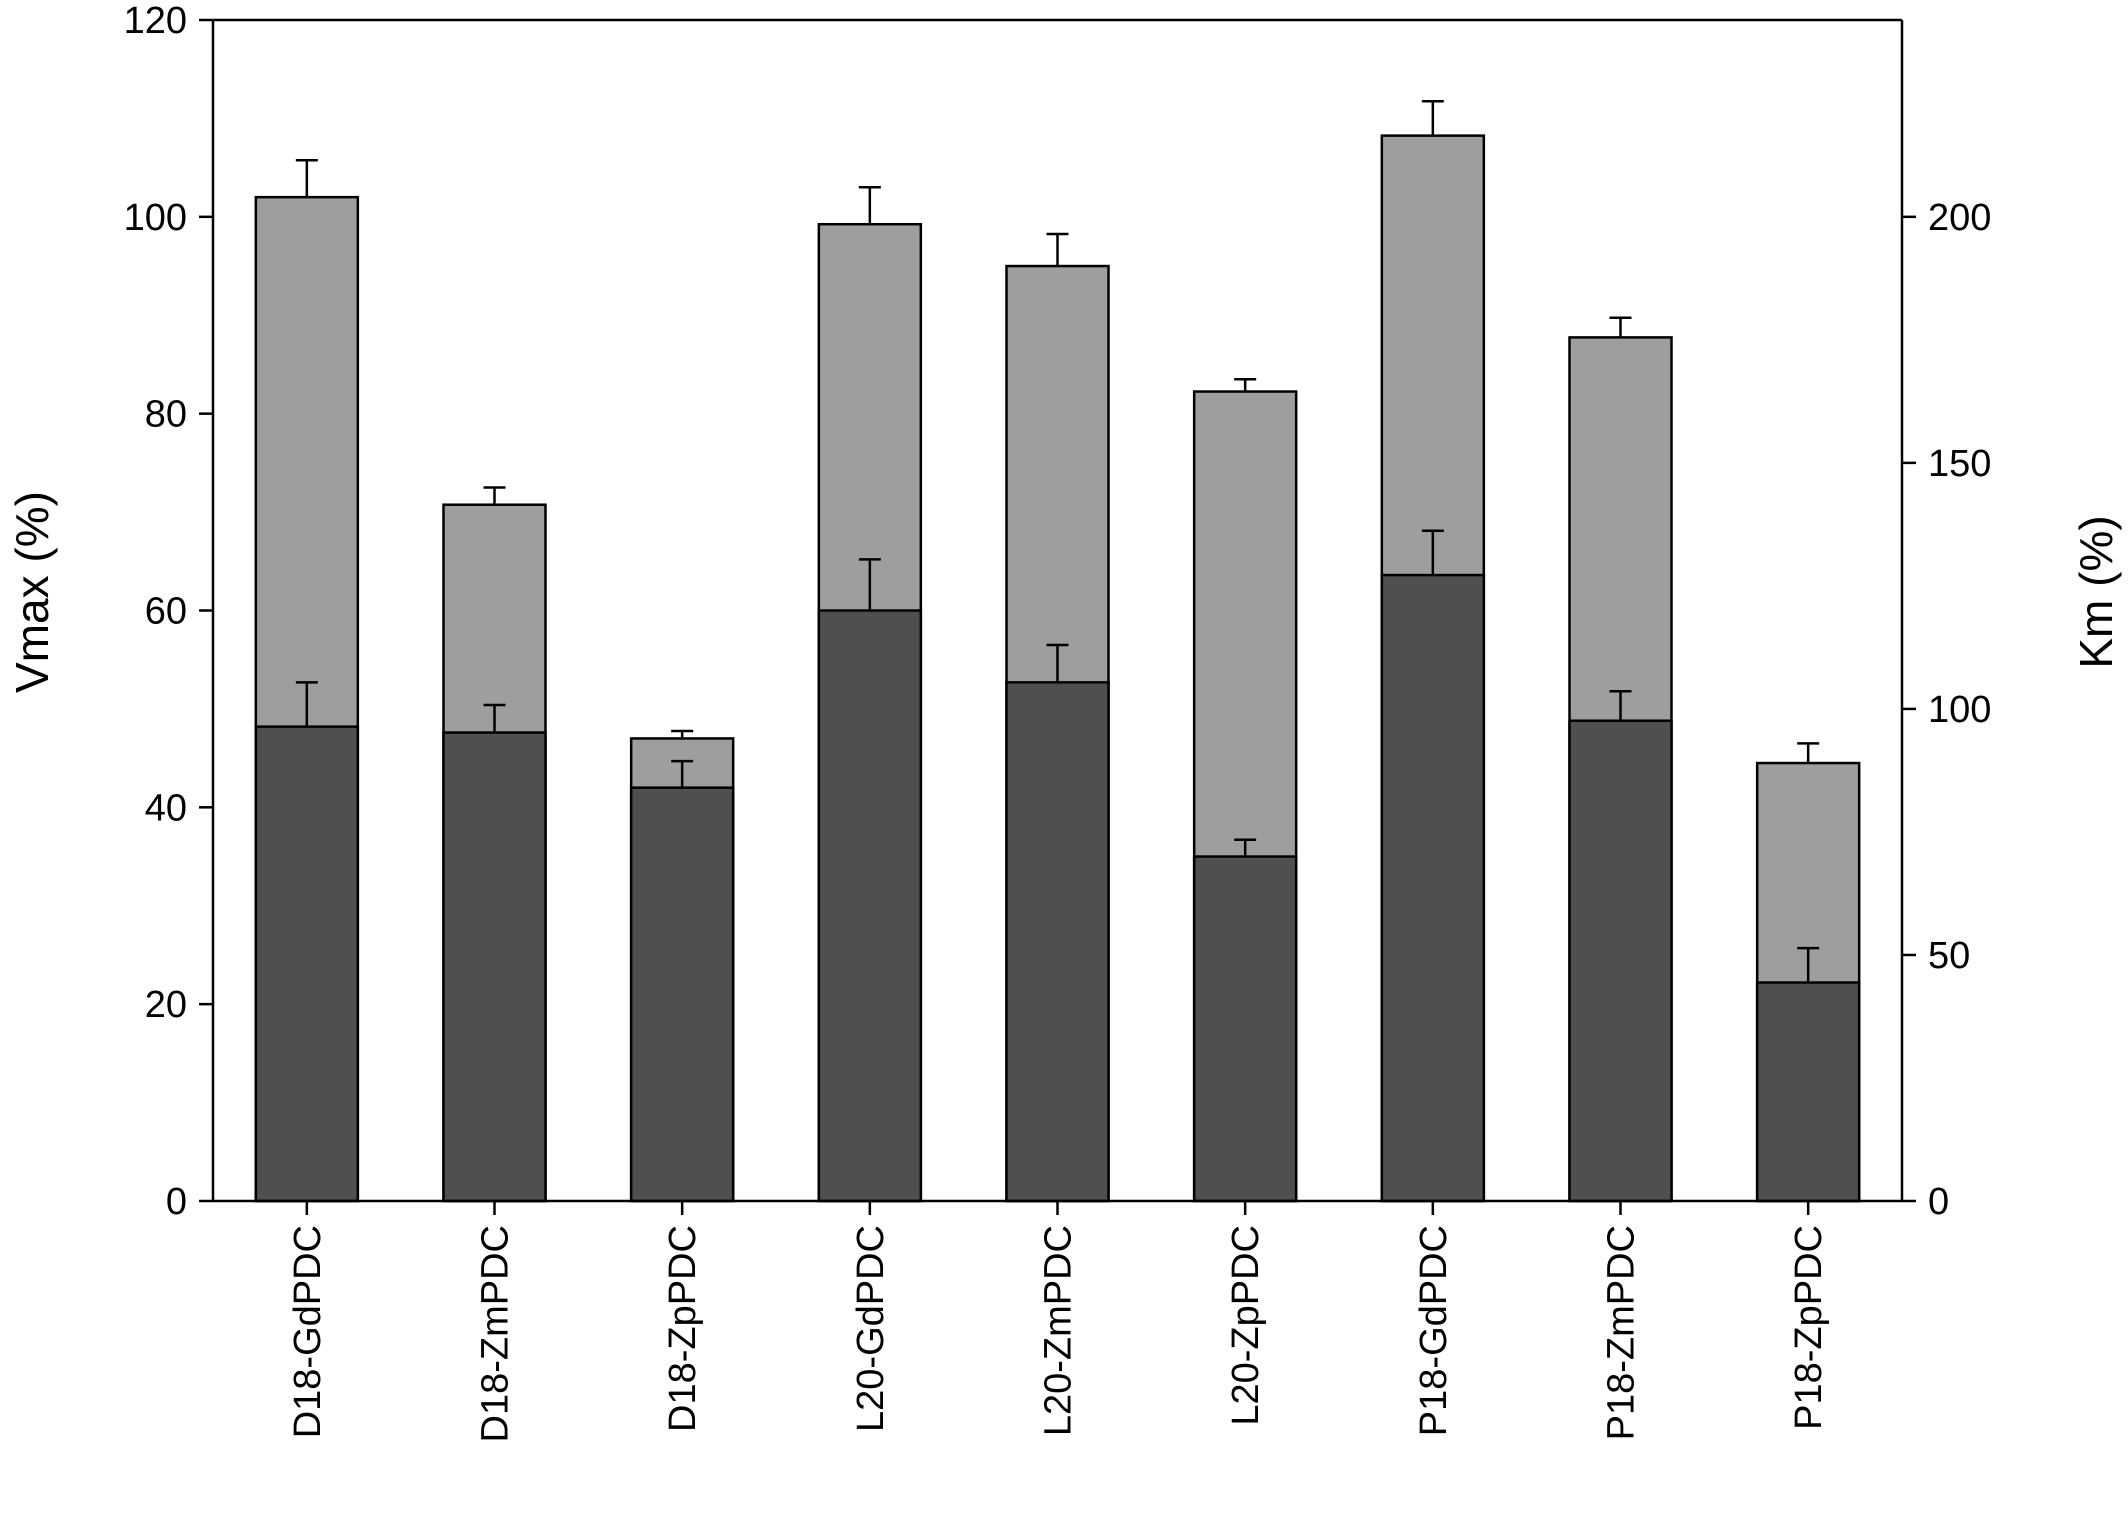  Describe the element at coordinates (1959, 710) in the screenshot. I see `y-tick-label-right-2: 100` at that location.